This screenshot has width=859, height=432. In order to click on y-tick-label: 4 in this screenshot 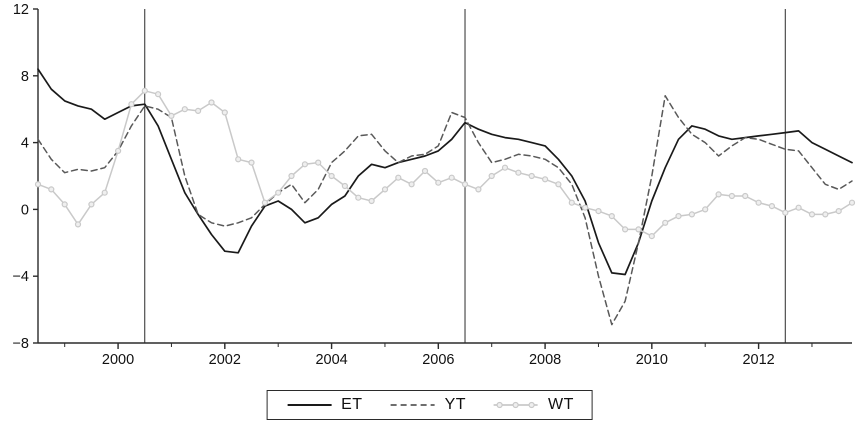, I will do `click(25, 144)`.